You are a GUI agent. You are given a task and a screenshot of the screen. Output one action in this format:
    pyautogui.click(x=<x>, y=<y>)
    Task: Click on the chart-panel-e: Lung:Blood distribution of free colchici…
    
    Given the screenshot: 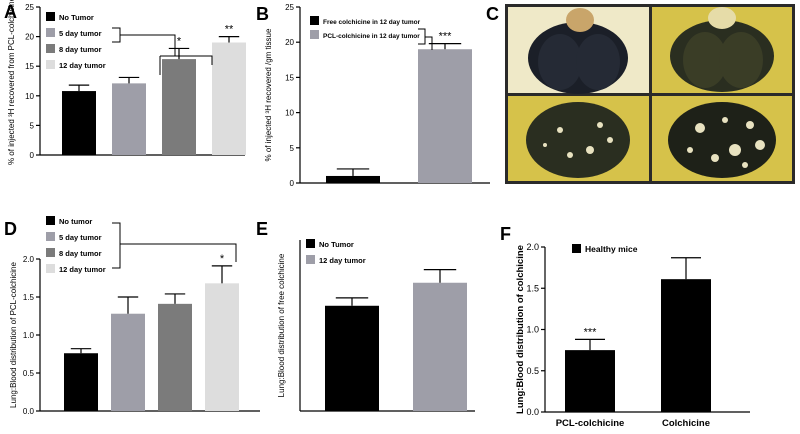 What is the action you would take?
    pyautogui.click(x=376, y=325)
    